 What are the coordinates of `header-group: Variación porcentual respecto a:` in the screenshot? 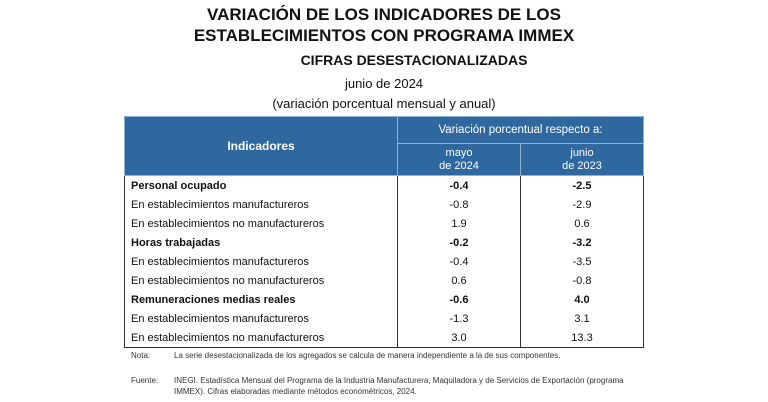 It's located at (520, 130).